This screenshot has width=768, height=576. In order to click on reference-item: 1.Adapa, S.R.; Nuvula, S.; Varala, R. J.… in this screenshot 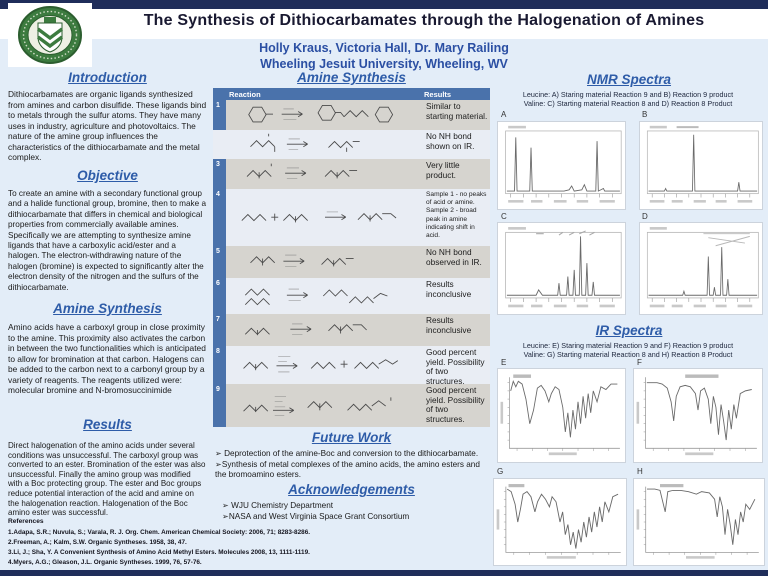, I will do `click(159, 532)`.